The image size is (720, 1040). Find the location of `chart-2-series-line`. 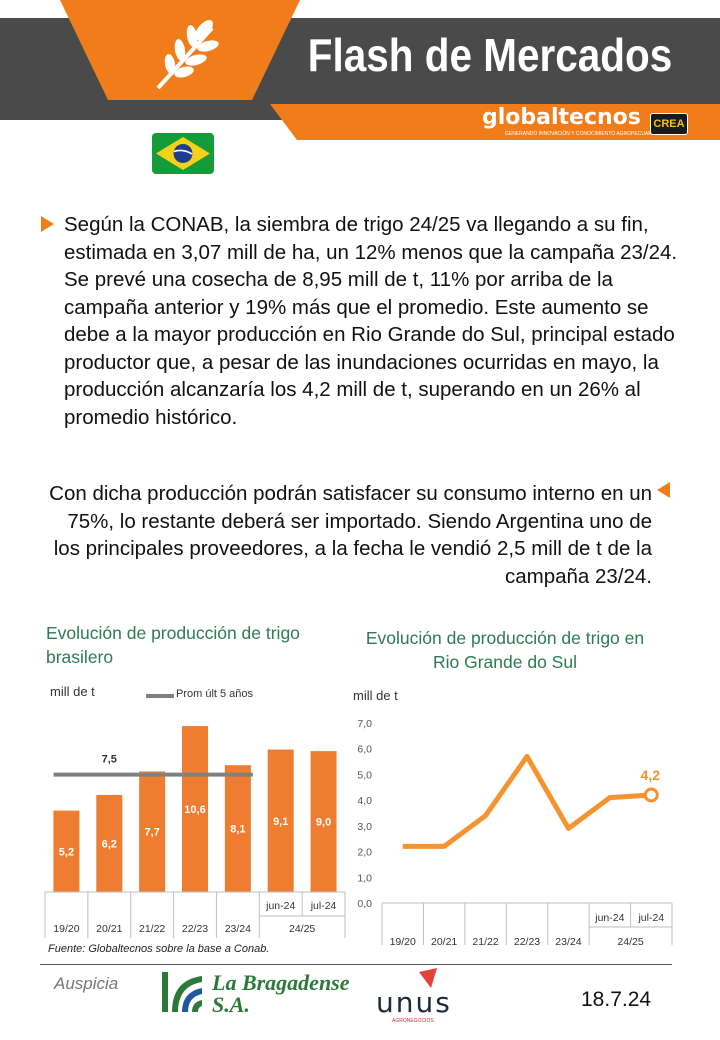

chart-2-series-line is located at coordinates (527, 801).